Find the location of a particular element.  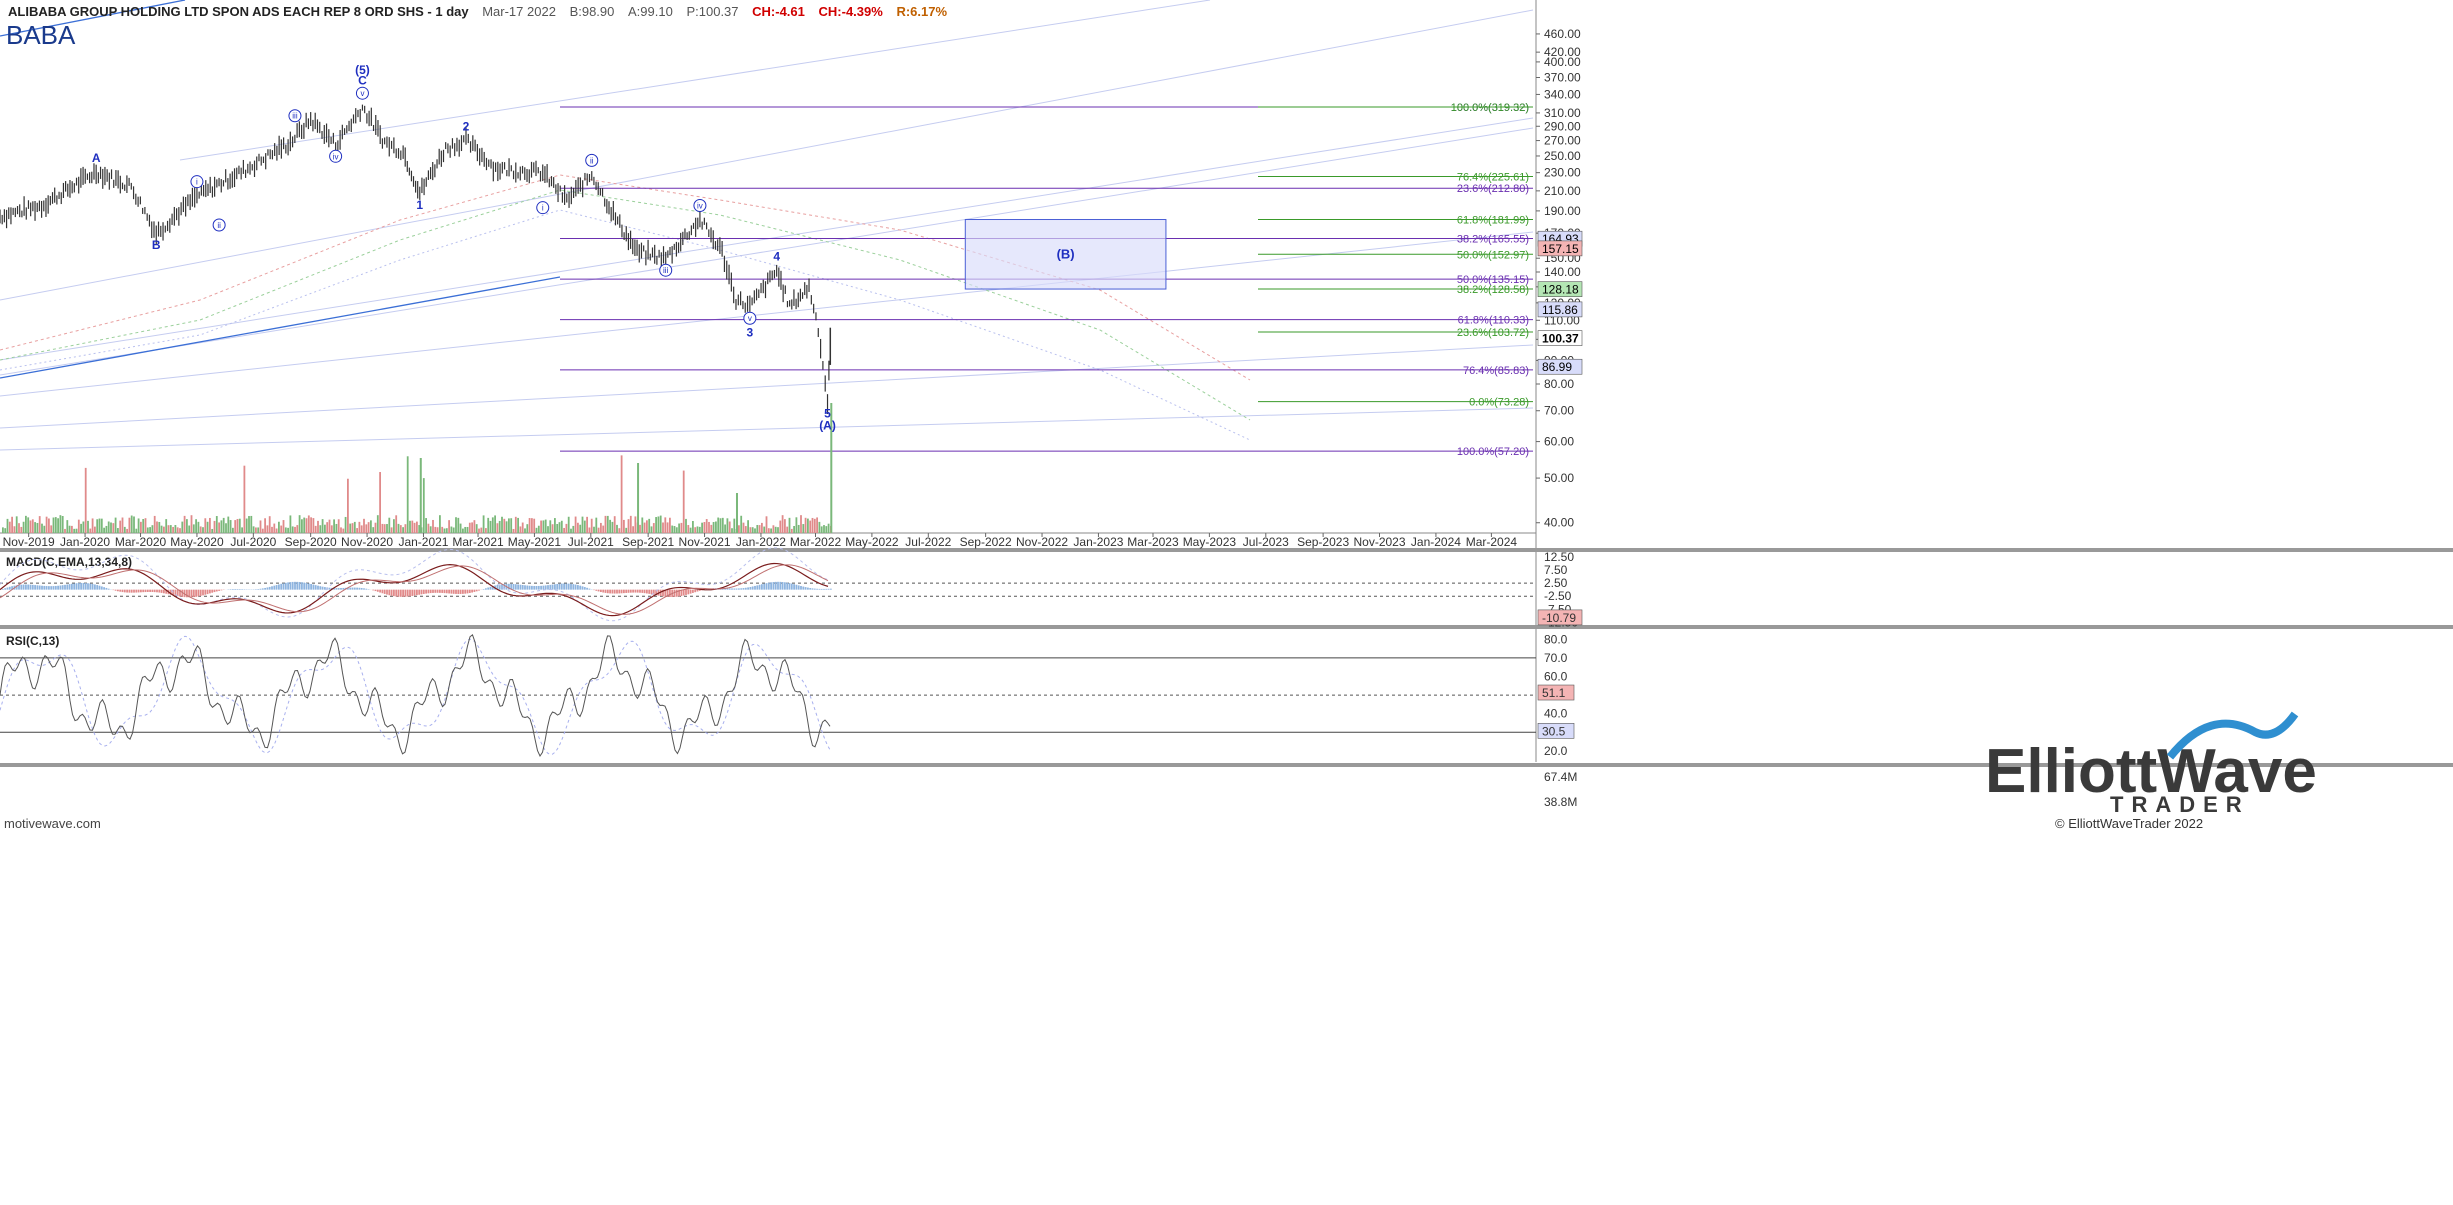

logo-copyright: © ElliottWaveTrader 2022 is located at coordinates (2129, 823).